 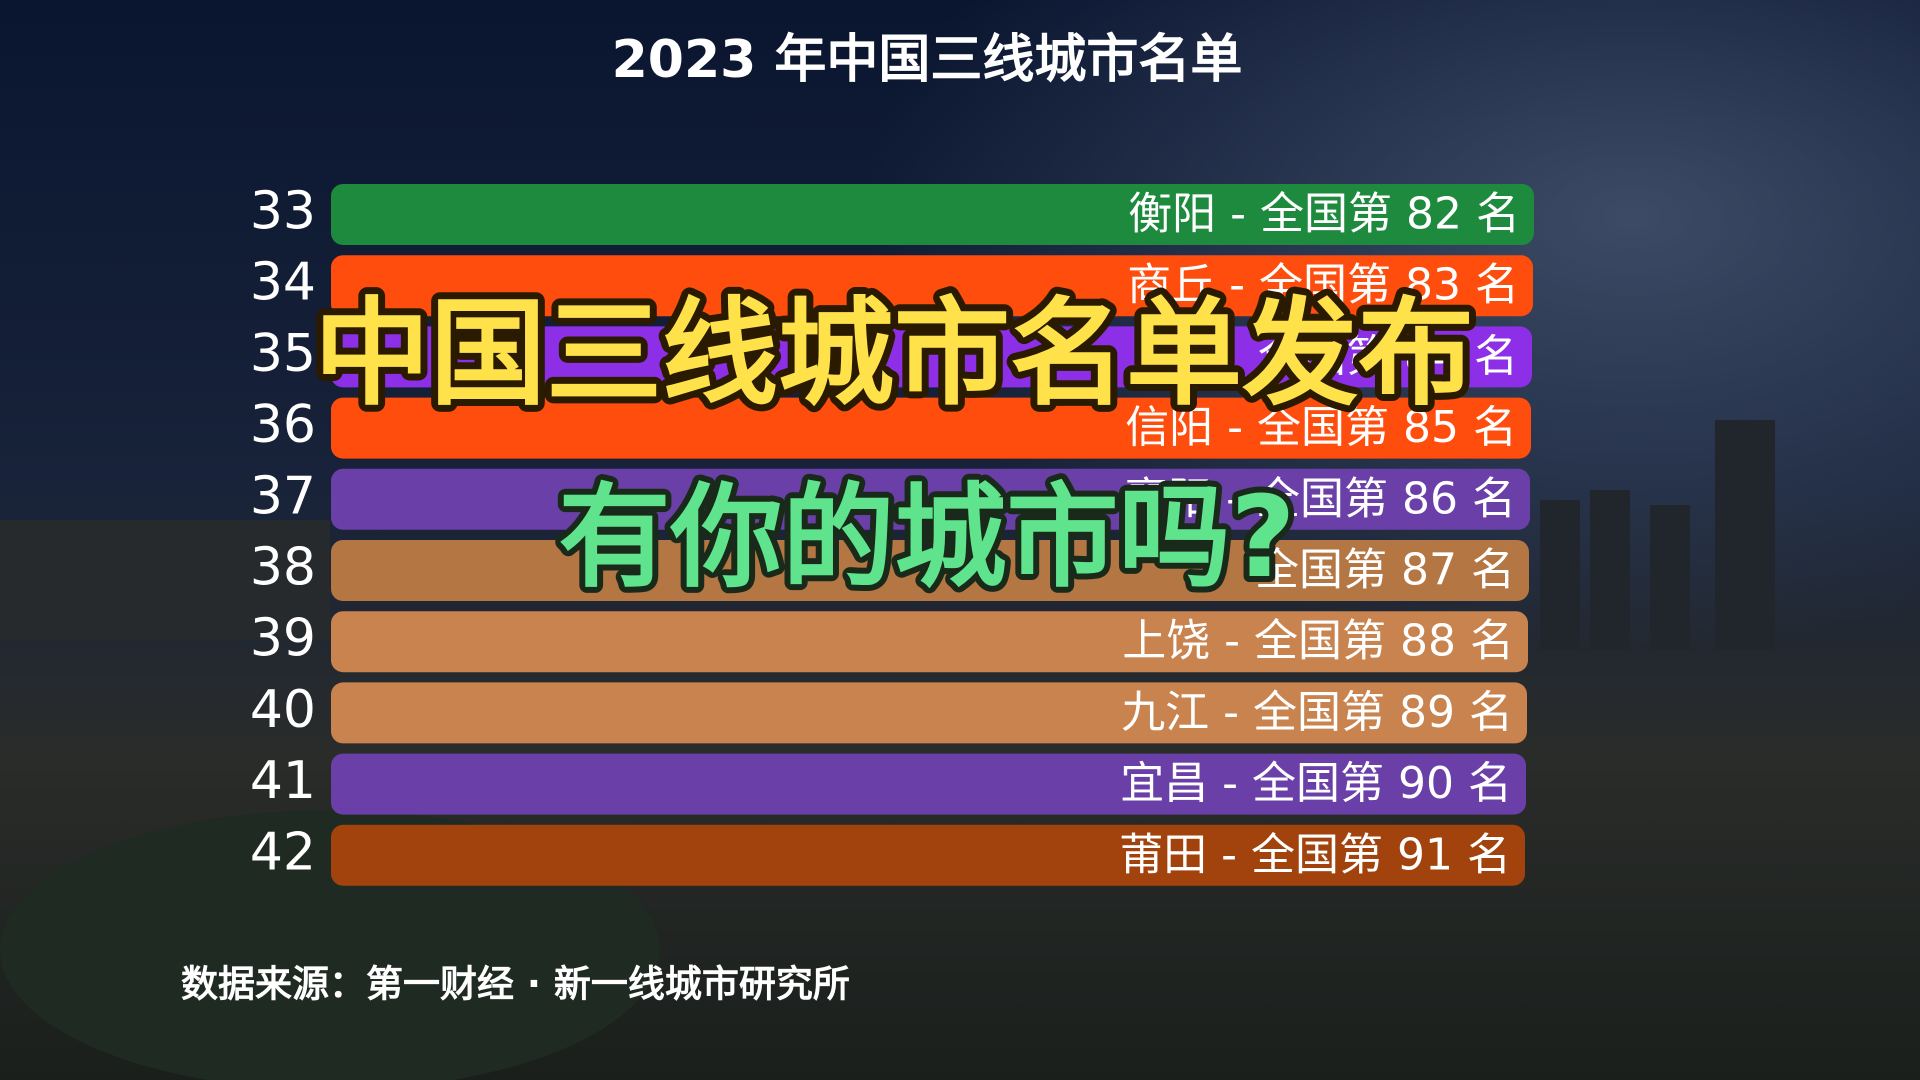 What do you see at coordinates (283, 710) in the screenshot?
I see `row-rank: 40` at bounding box center [283, 710].